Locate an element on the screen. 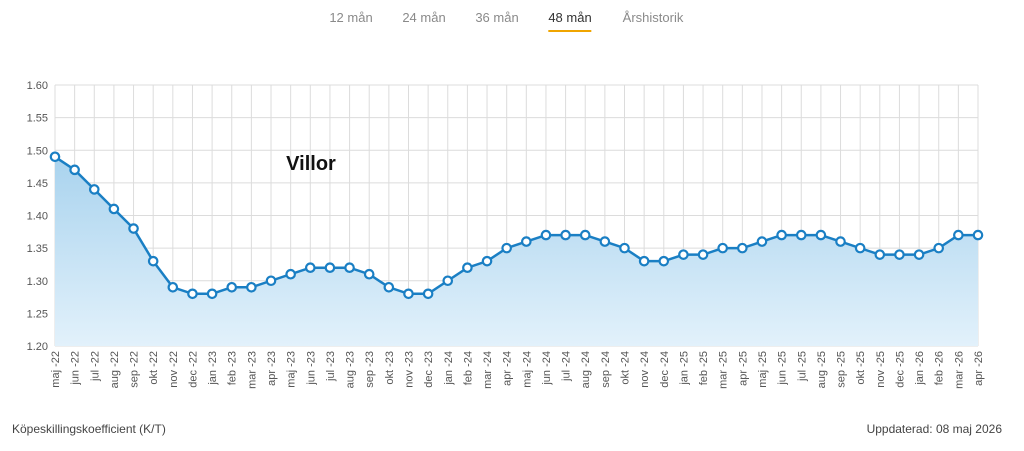  x-tick-label: dec -23 is located at coordinates (429, 369).